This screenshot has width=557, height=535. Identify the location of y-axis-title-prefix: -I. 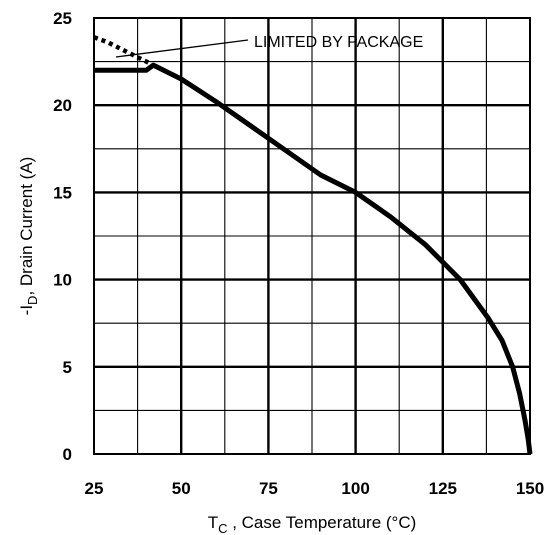
(26, 310).